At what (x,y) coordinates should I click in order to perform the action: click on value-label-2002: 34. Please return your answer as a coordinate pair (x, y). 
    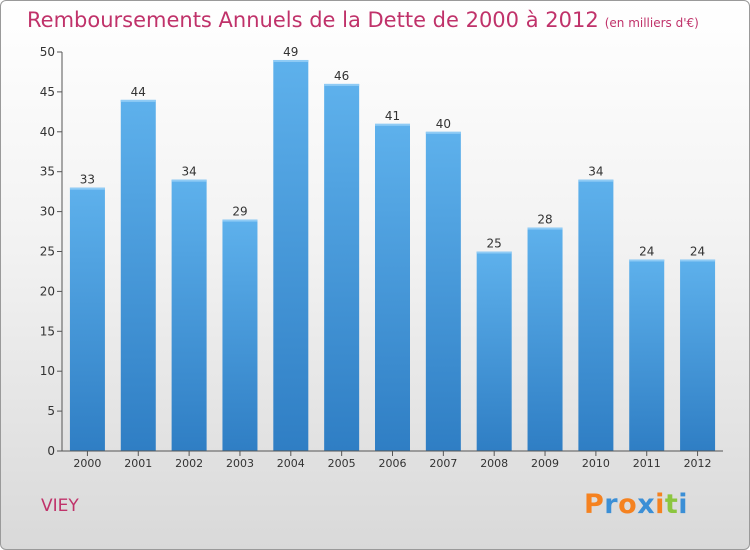
    Looking at the image, I should click on (188, 172).